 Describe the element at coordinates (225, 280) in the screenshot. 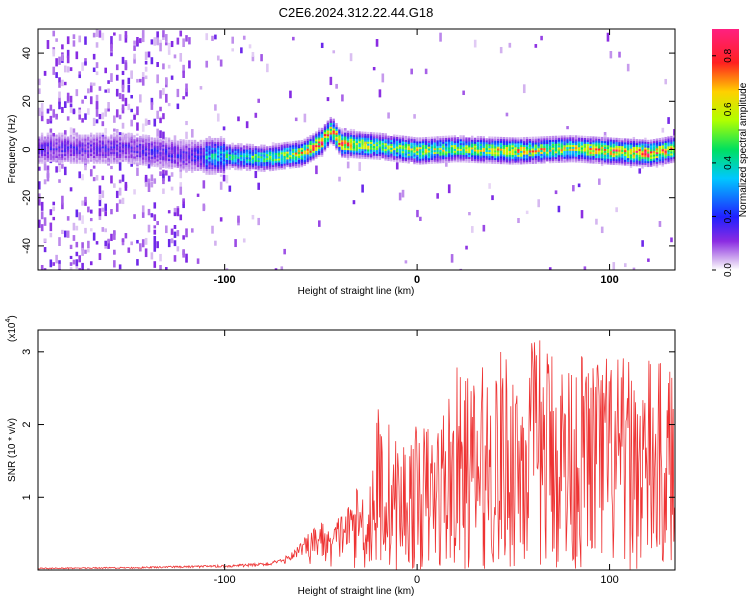

I see `x-tick-label: -100` at that location.